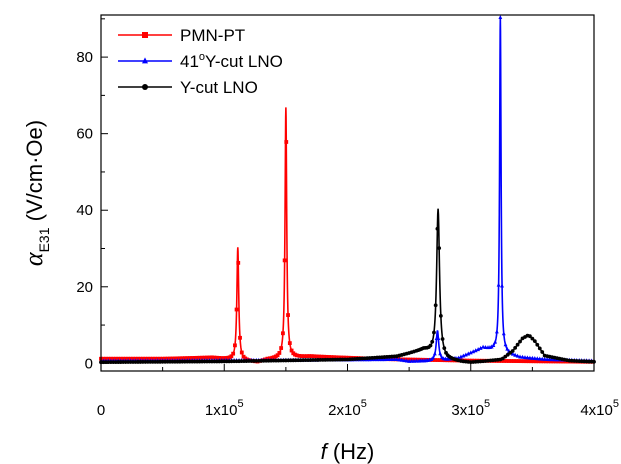 The width and height of the screenshot is (621, 464). What do you see at coordinates (84, 287) in the screenshot?
I see `y-tick-label: 20` at bounding box center [84, 287].